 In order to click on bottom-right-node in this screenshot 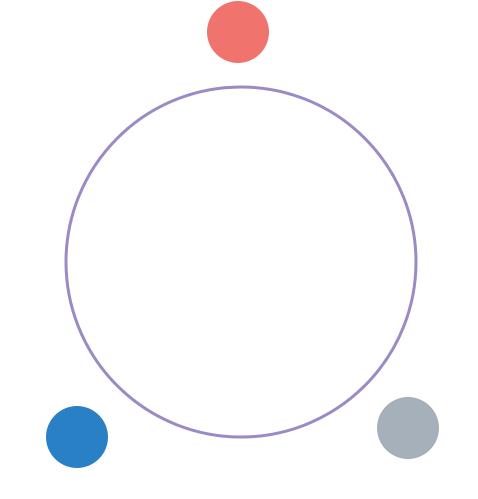, I will do `click(408, 428)`.